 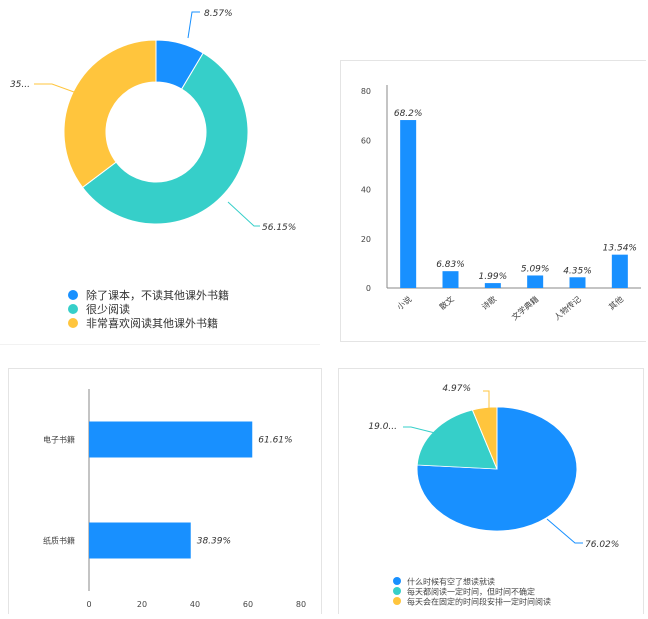 What do you see at coordinates (535, 269) in the screenshot?
I see `bar-data-label: 5.09%` at bounding box center [535, 269].